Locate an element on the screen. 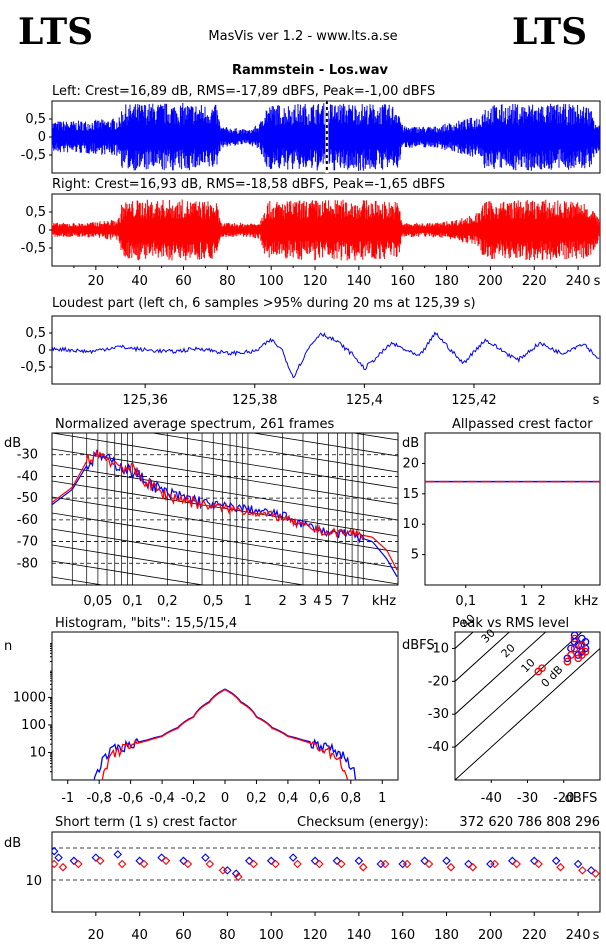  crest-diagonal is located at coordinates (483, 657).